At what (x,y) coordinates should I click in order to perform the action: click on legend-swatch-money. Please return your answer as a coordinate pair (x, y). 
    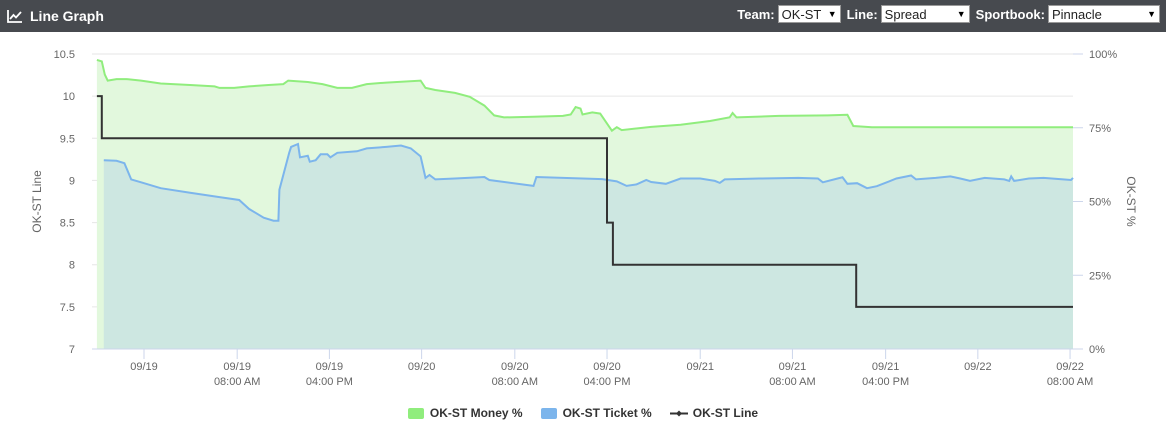
    Looking at the image, I should click on (415, 413).